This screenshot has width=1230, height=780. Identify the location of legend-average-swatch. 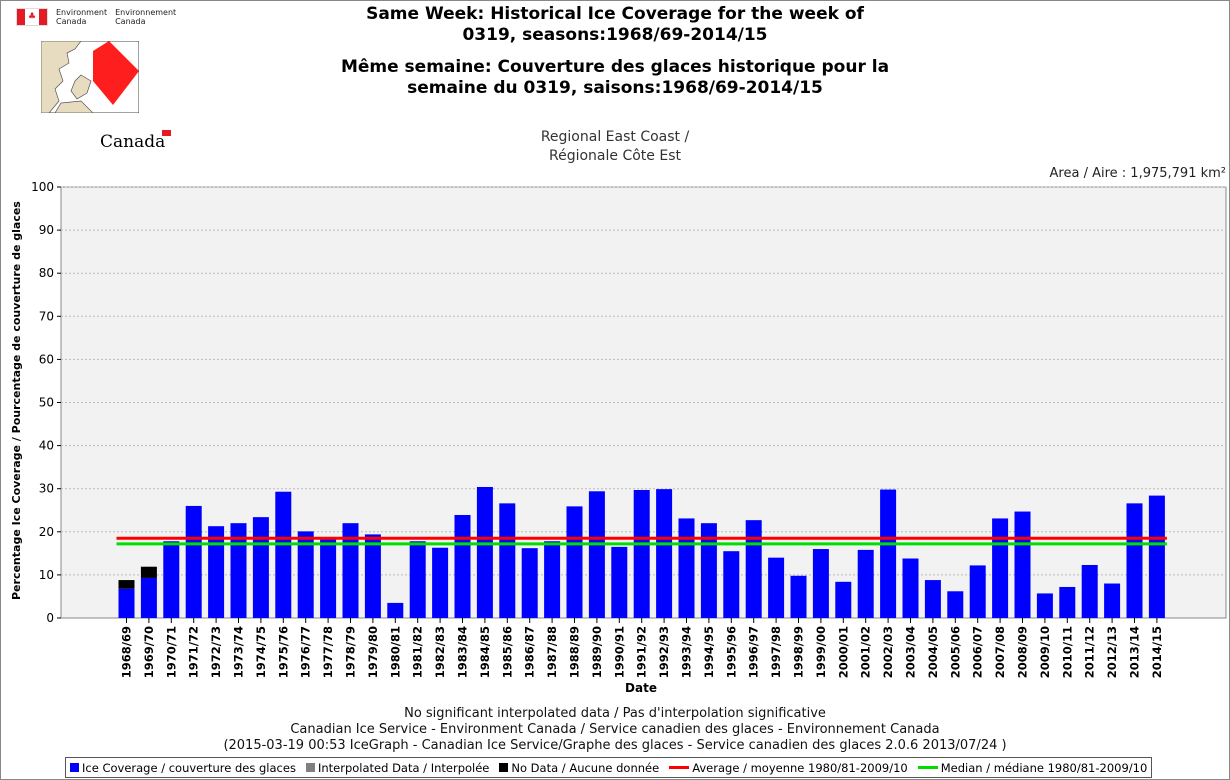
(679, 767).